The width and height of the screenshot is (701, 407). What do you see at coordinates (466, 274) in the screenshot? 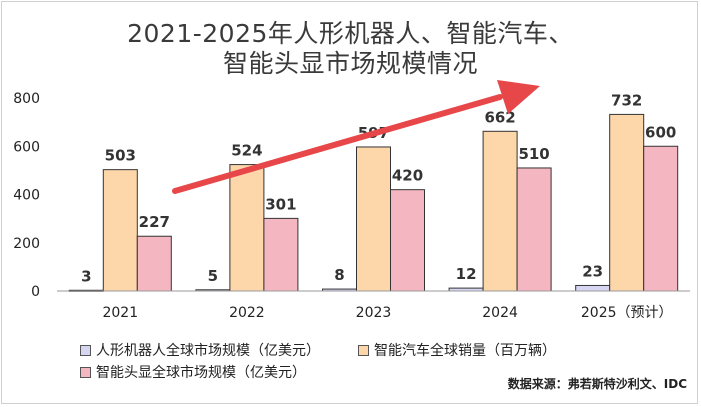
I see `data-label: 12` at bounding box center [466, 274].